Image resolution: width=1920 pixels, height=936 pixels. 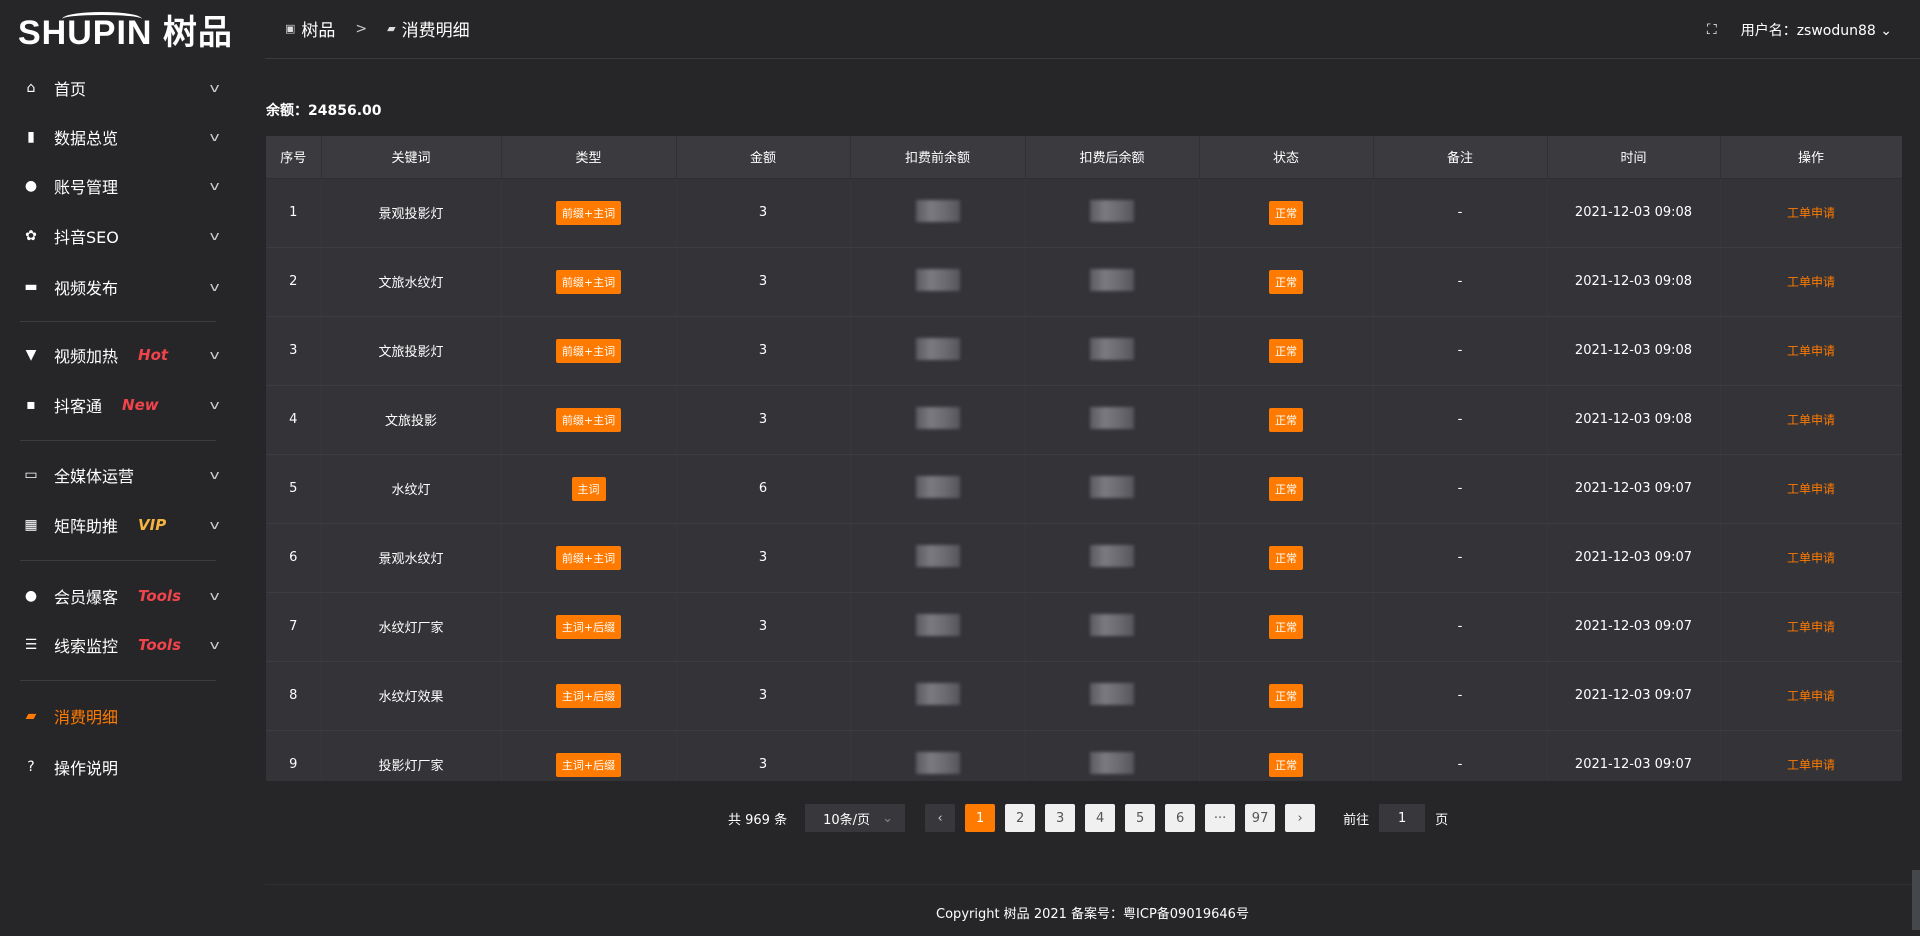 I want to click on sidebar-item-12: ? 操作说明, so click(x=120, y=767).